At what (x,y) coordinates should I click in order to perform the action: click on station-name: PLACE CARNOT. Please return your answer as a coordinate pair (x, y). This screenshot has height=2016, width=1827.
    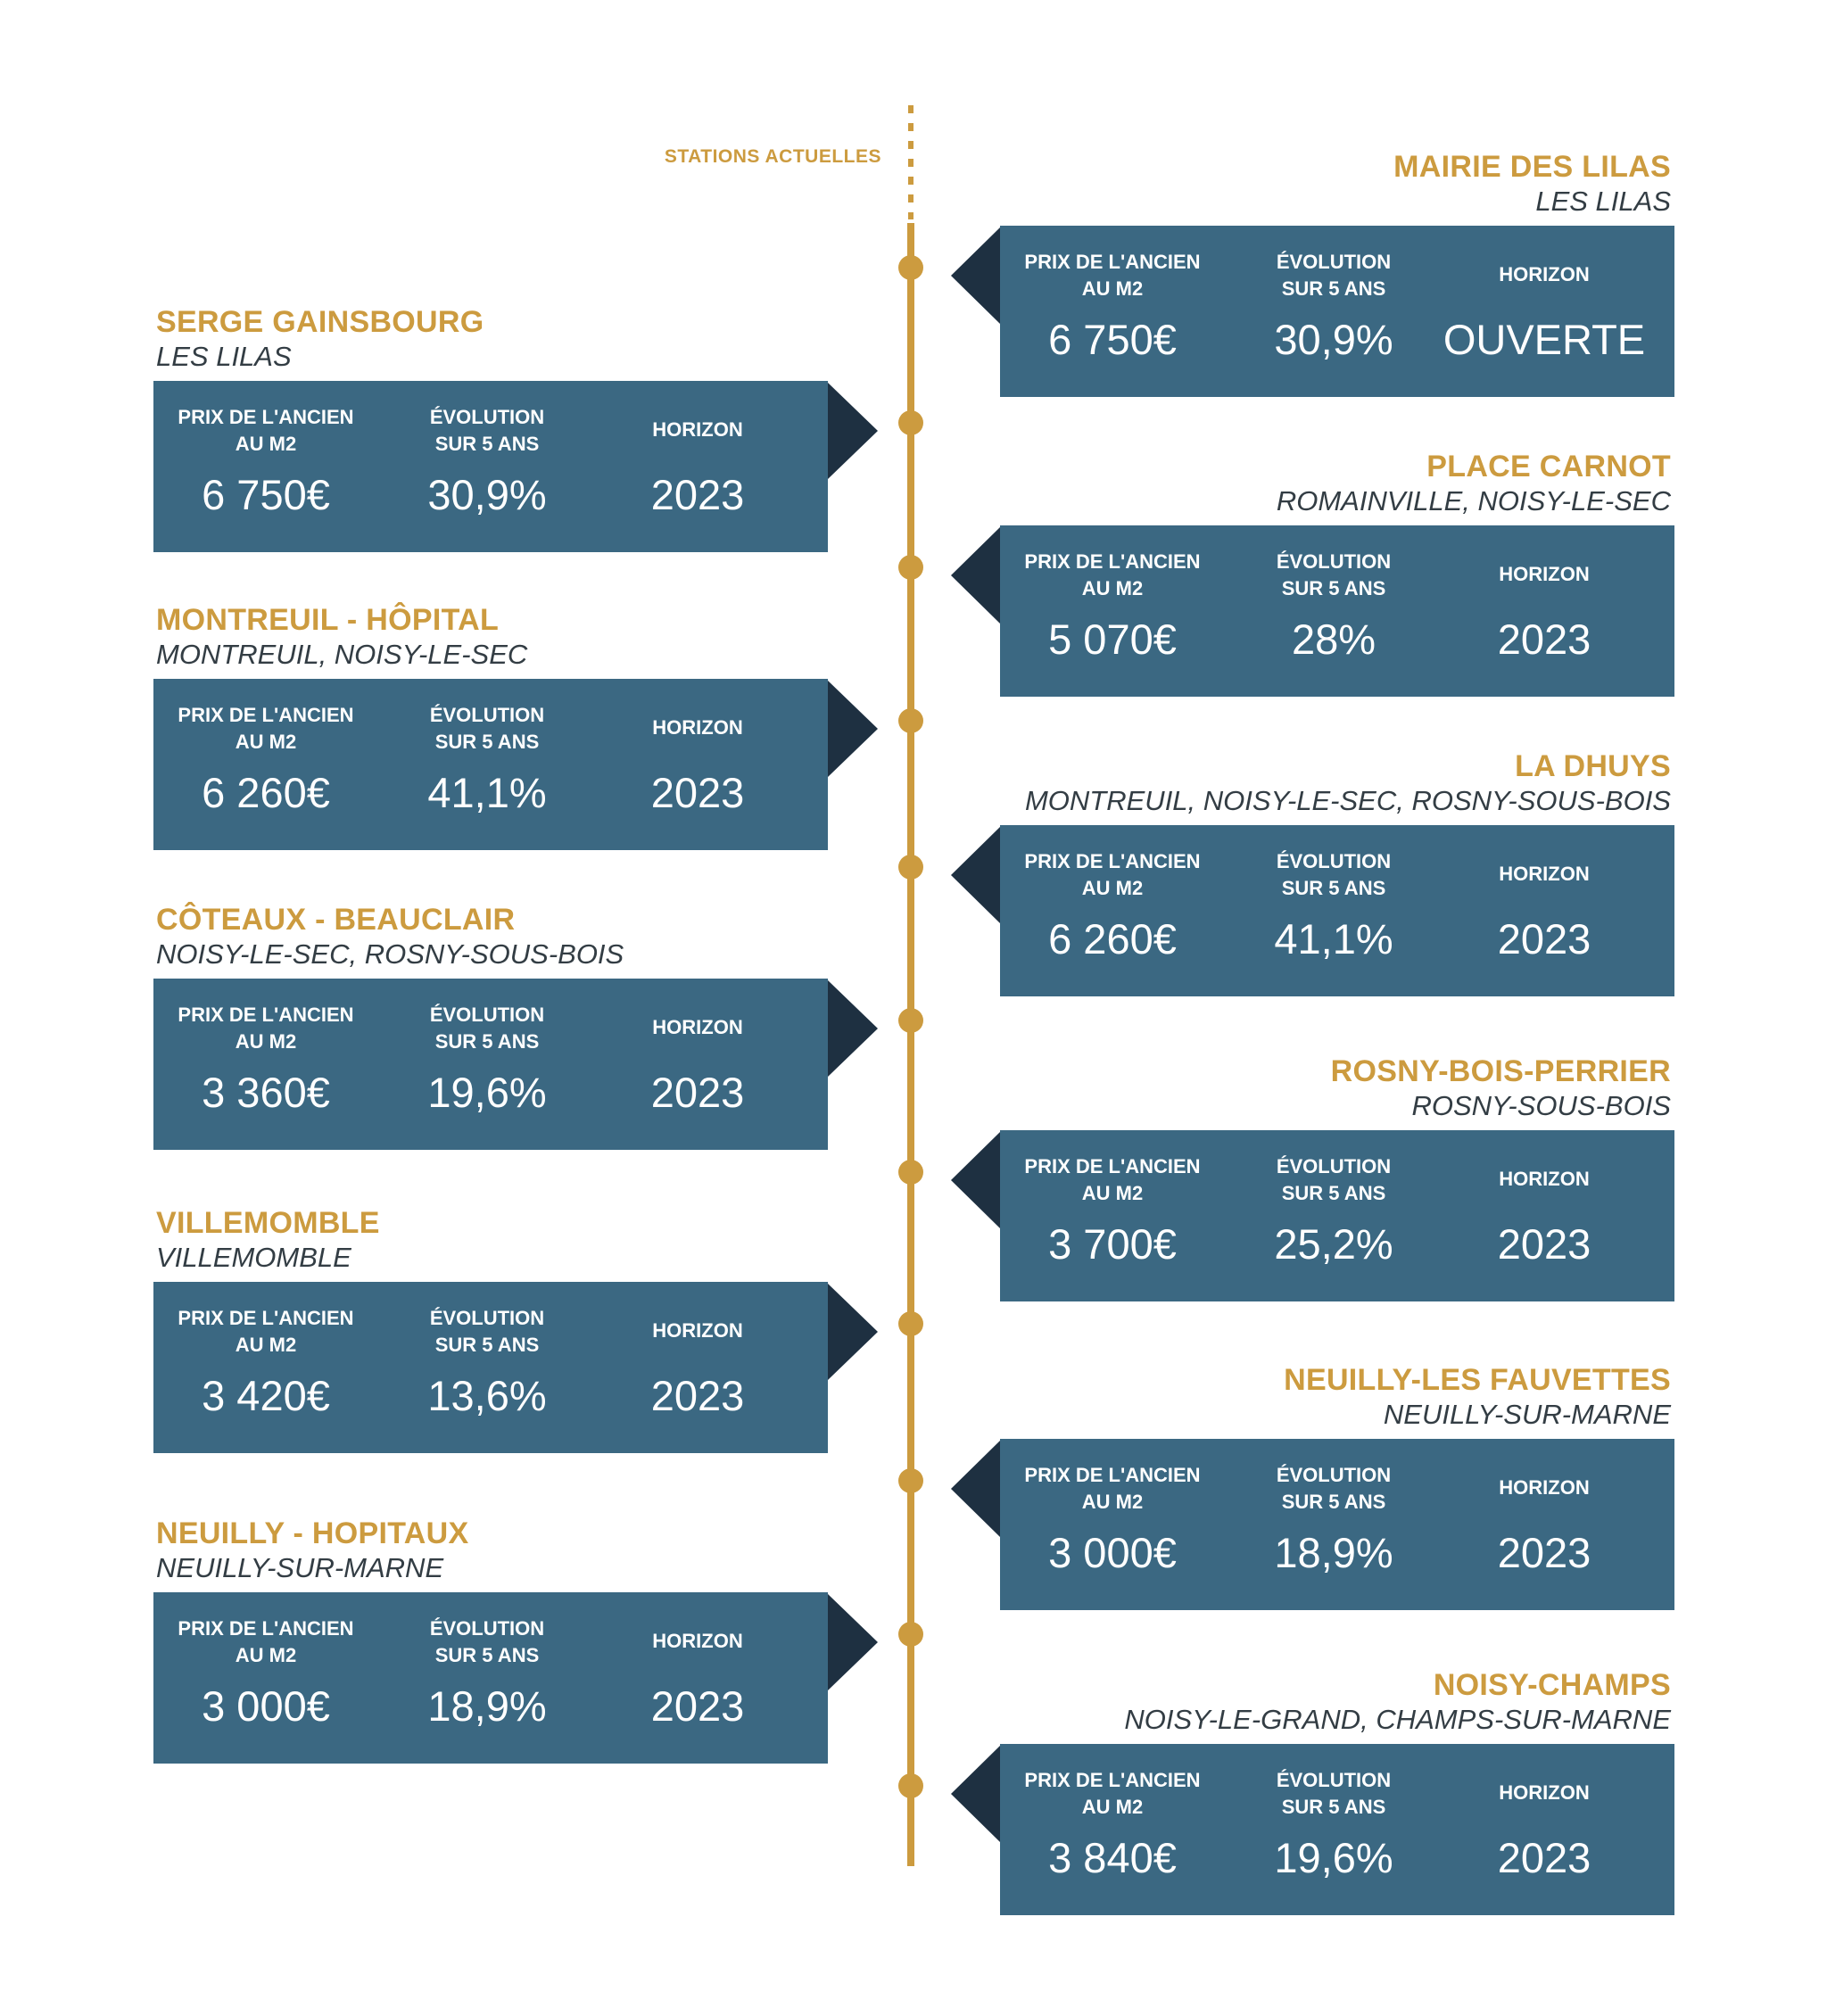
    Looking at the image, I should click on (1548, 466).